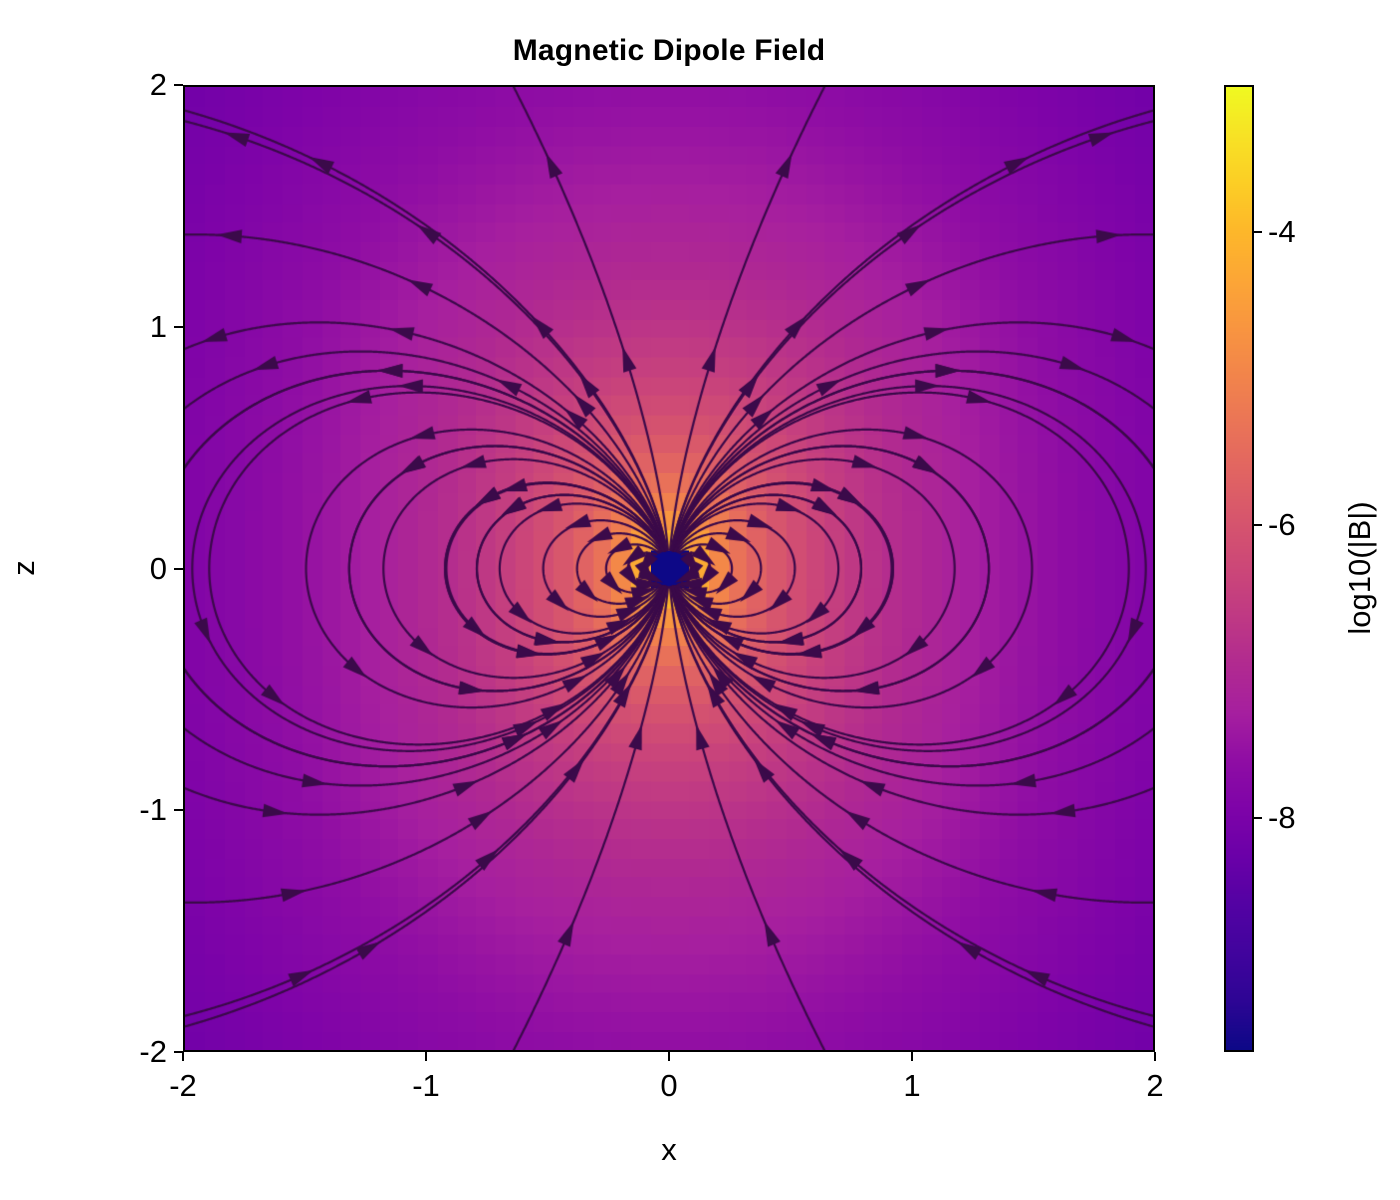  I want to click on y-axis-tick-label: 0, so click(158, 568).